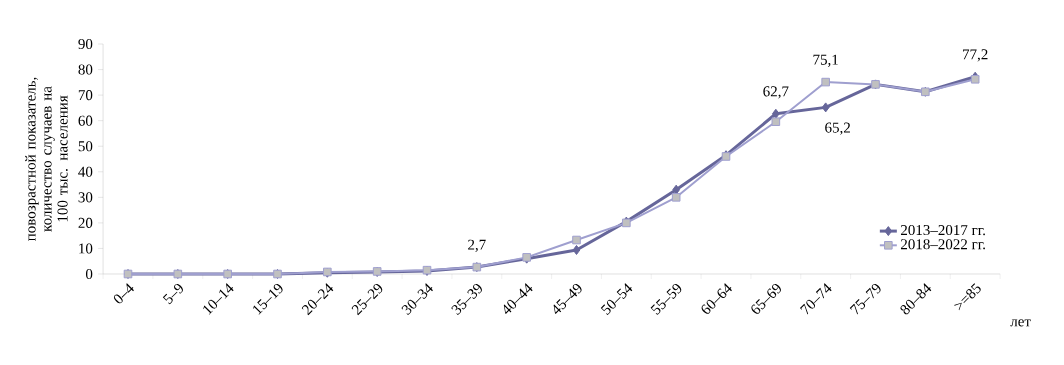 This screenshot has width=1064, height=365. I want to click on data-label: 65,2, so click(837, 128).